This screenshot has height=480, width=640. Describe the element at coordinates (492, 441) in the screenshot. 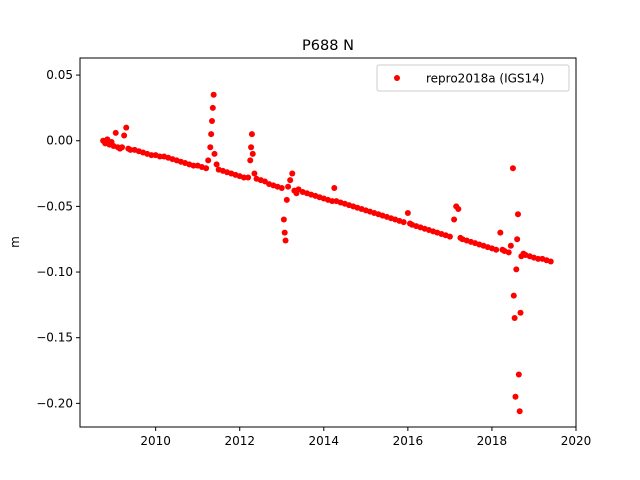

I see `x-tick-label: 2018` at that location.